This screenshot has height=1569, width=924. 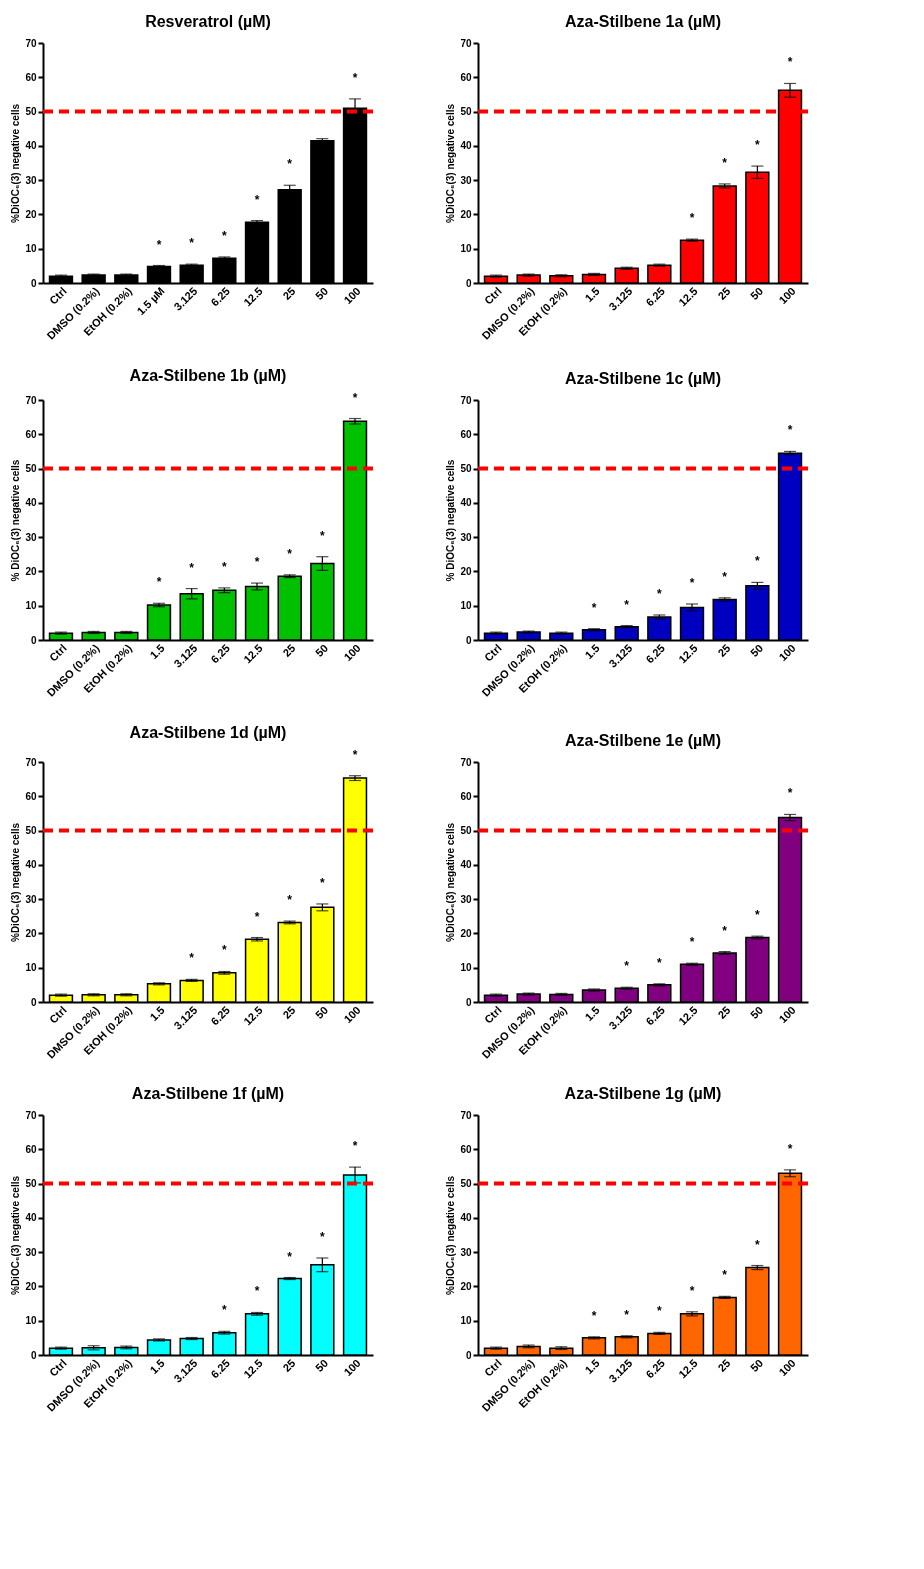 I want to click on chart-title: Resveratrol (µM), so click(x=208, y=21).